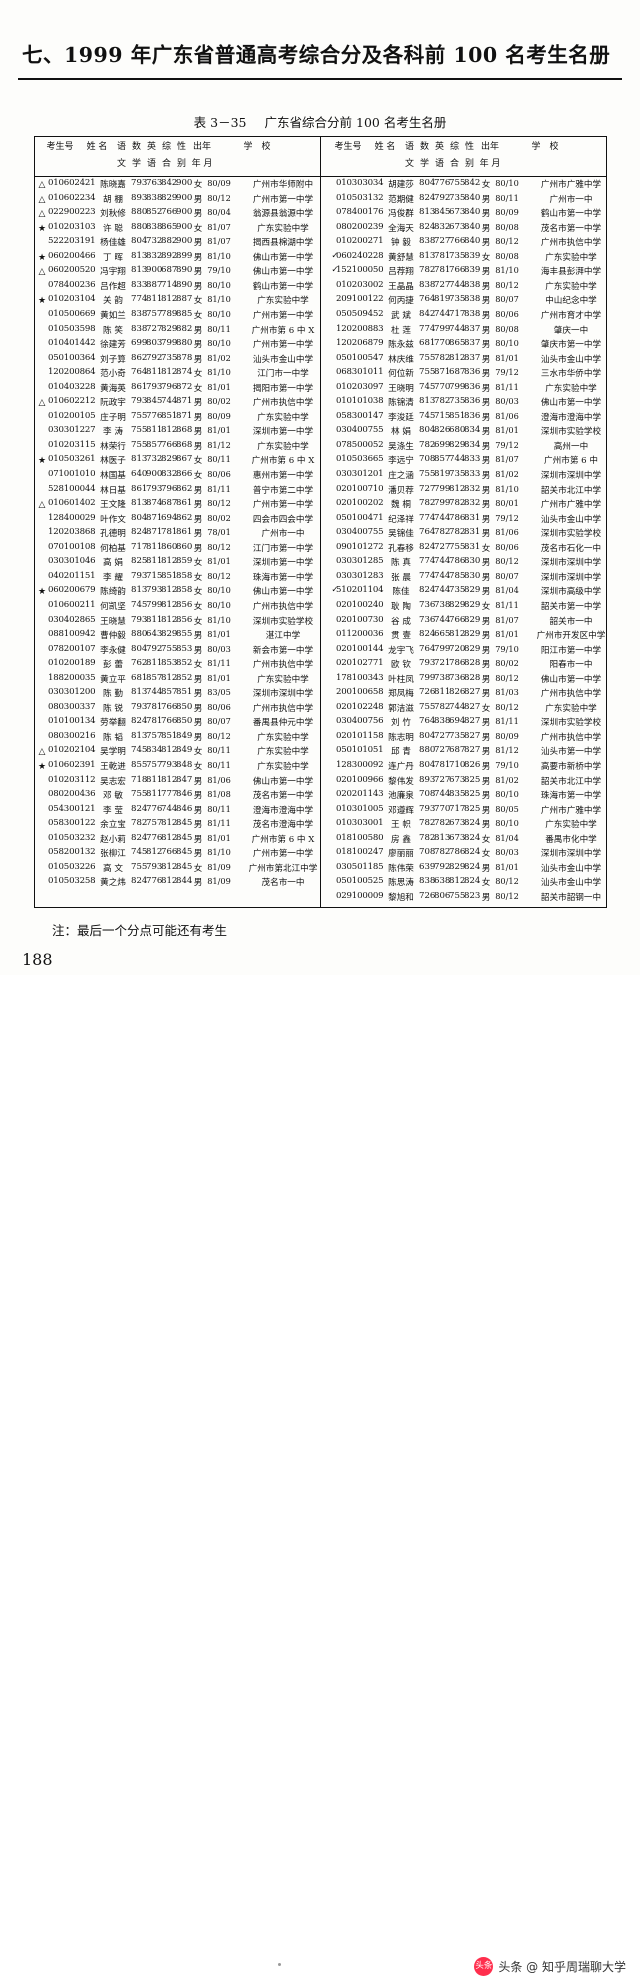  I want to click on school-name: 茂名市石化一中, so click(571, 548).